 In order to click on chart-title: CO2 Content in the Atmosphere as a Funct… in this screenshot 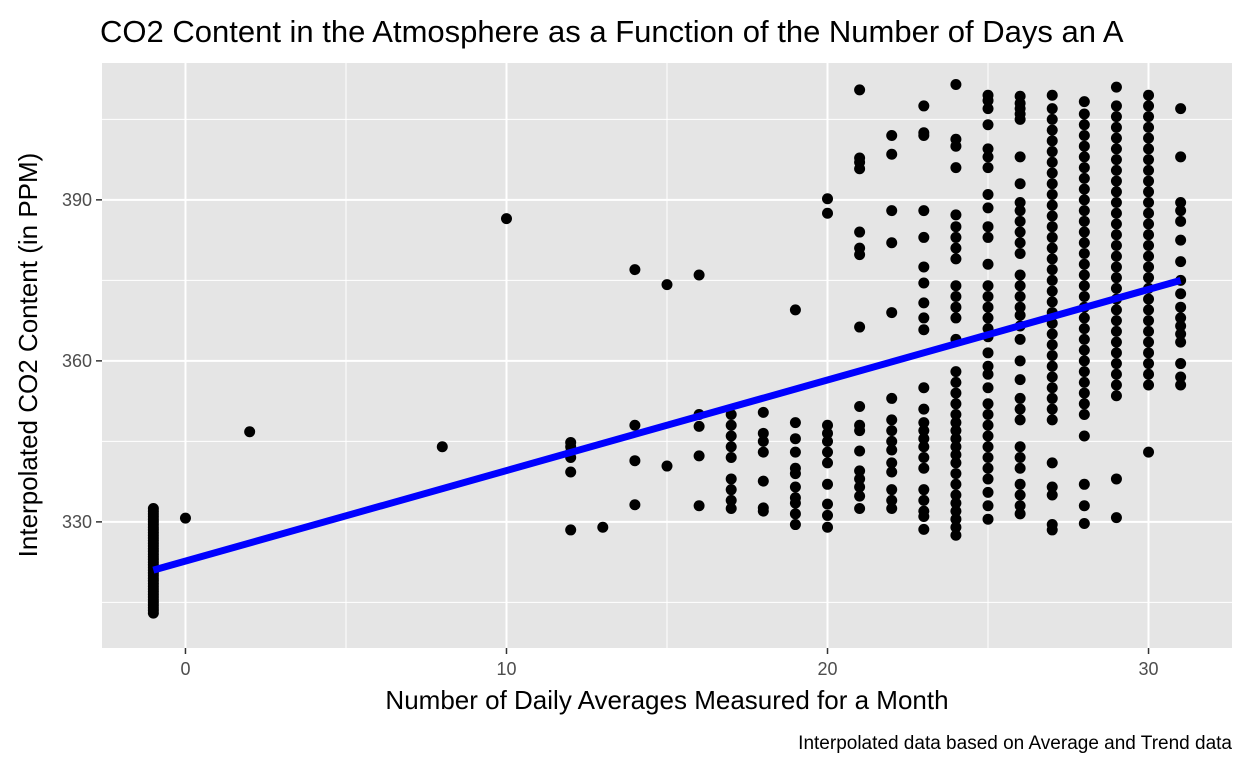, I will do `click(612, 31)`.